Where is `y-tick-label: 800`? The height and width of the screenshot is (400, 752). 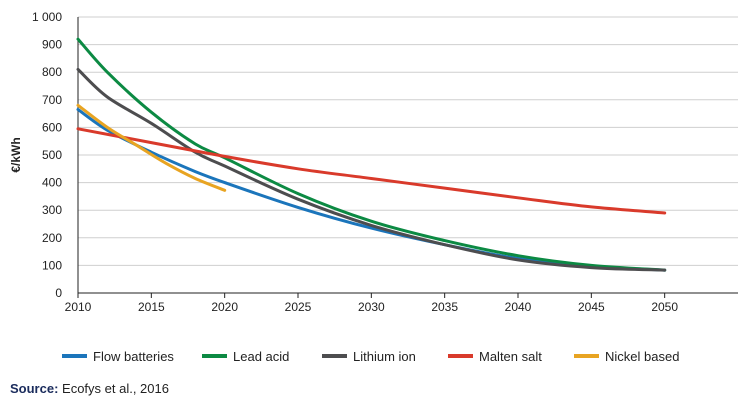
y-tick-label: 800 is located at coordinates (52, 72).